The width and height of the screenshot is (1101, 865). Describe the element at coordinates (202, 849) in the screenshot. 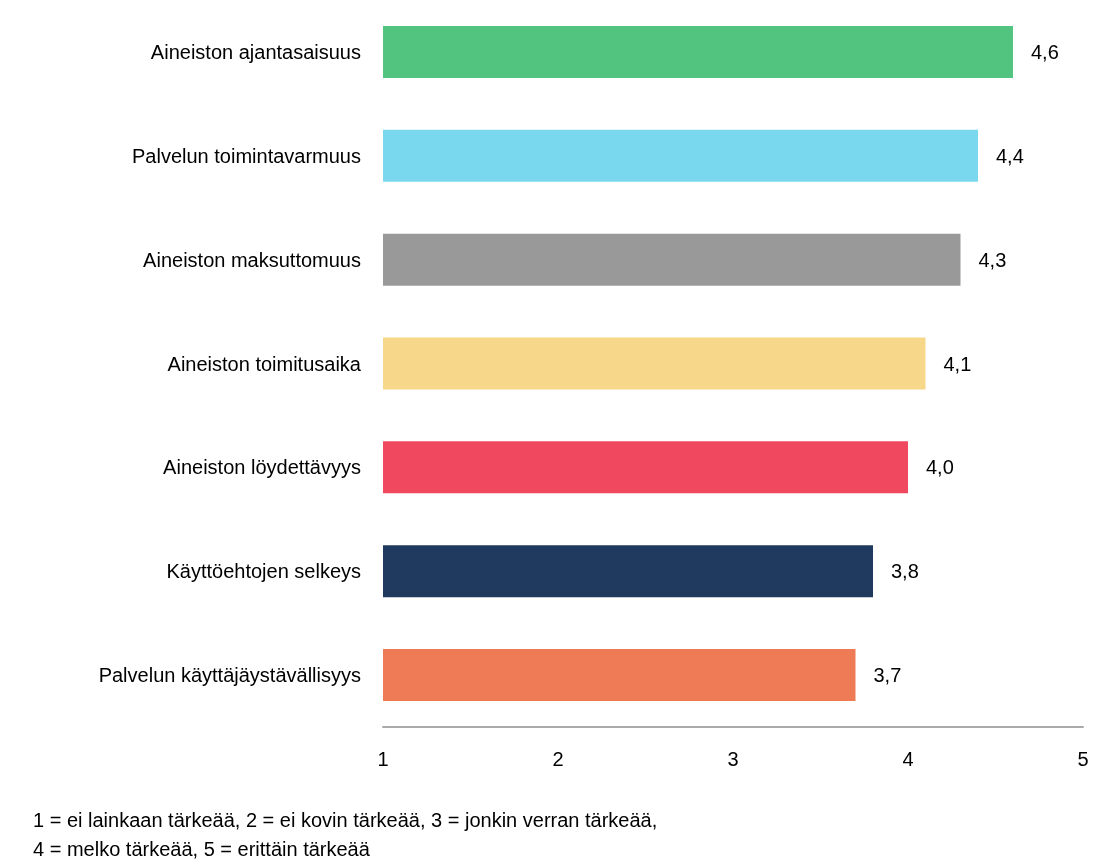

I see `text: 4 = melko tärkeää, 5 = erittäin tärkeää` at that location.